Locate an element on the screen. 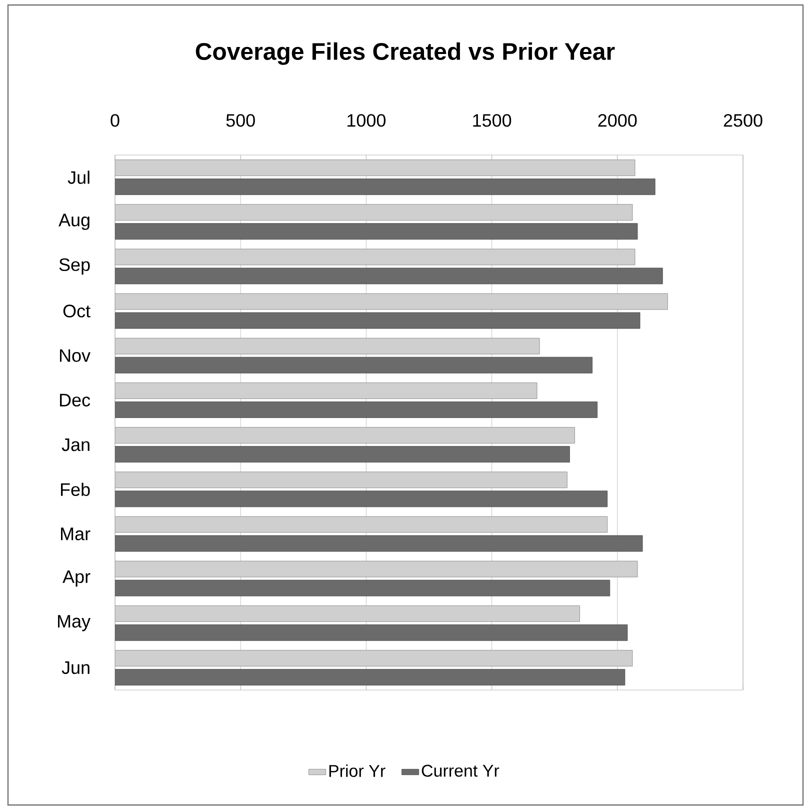 The image size is (809, 810). x-tick-label: 2000 is located at coordinates (617, 120).